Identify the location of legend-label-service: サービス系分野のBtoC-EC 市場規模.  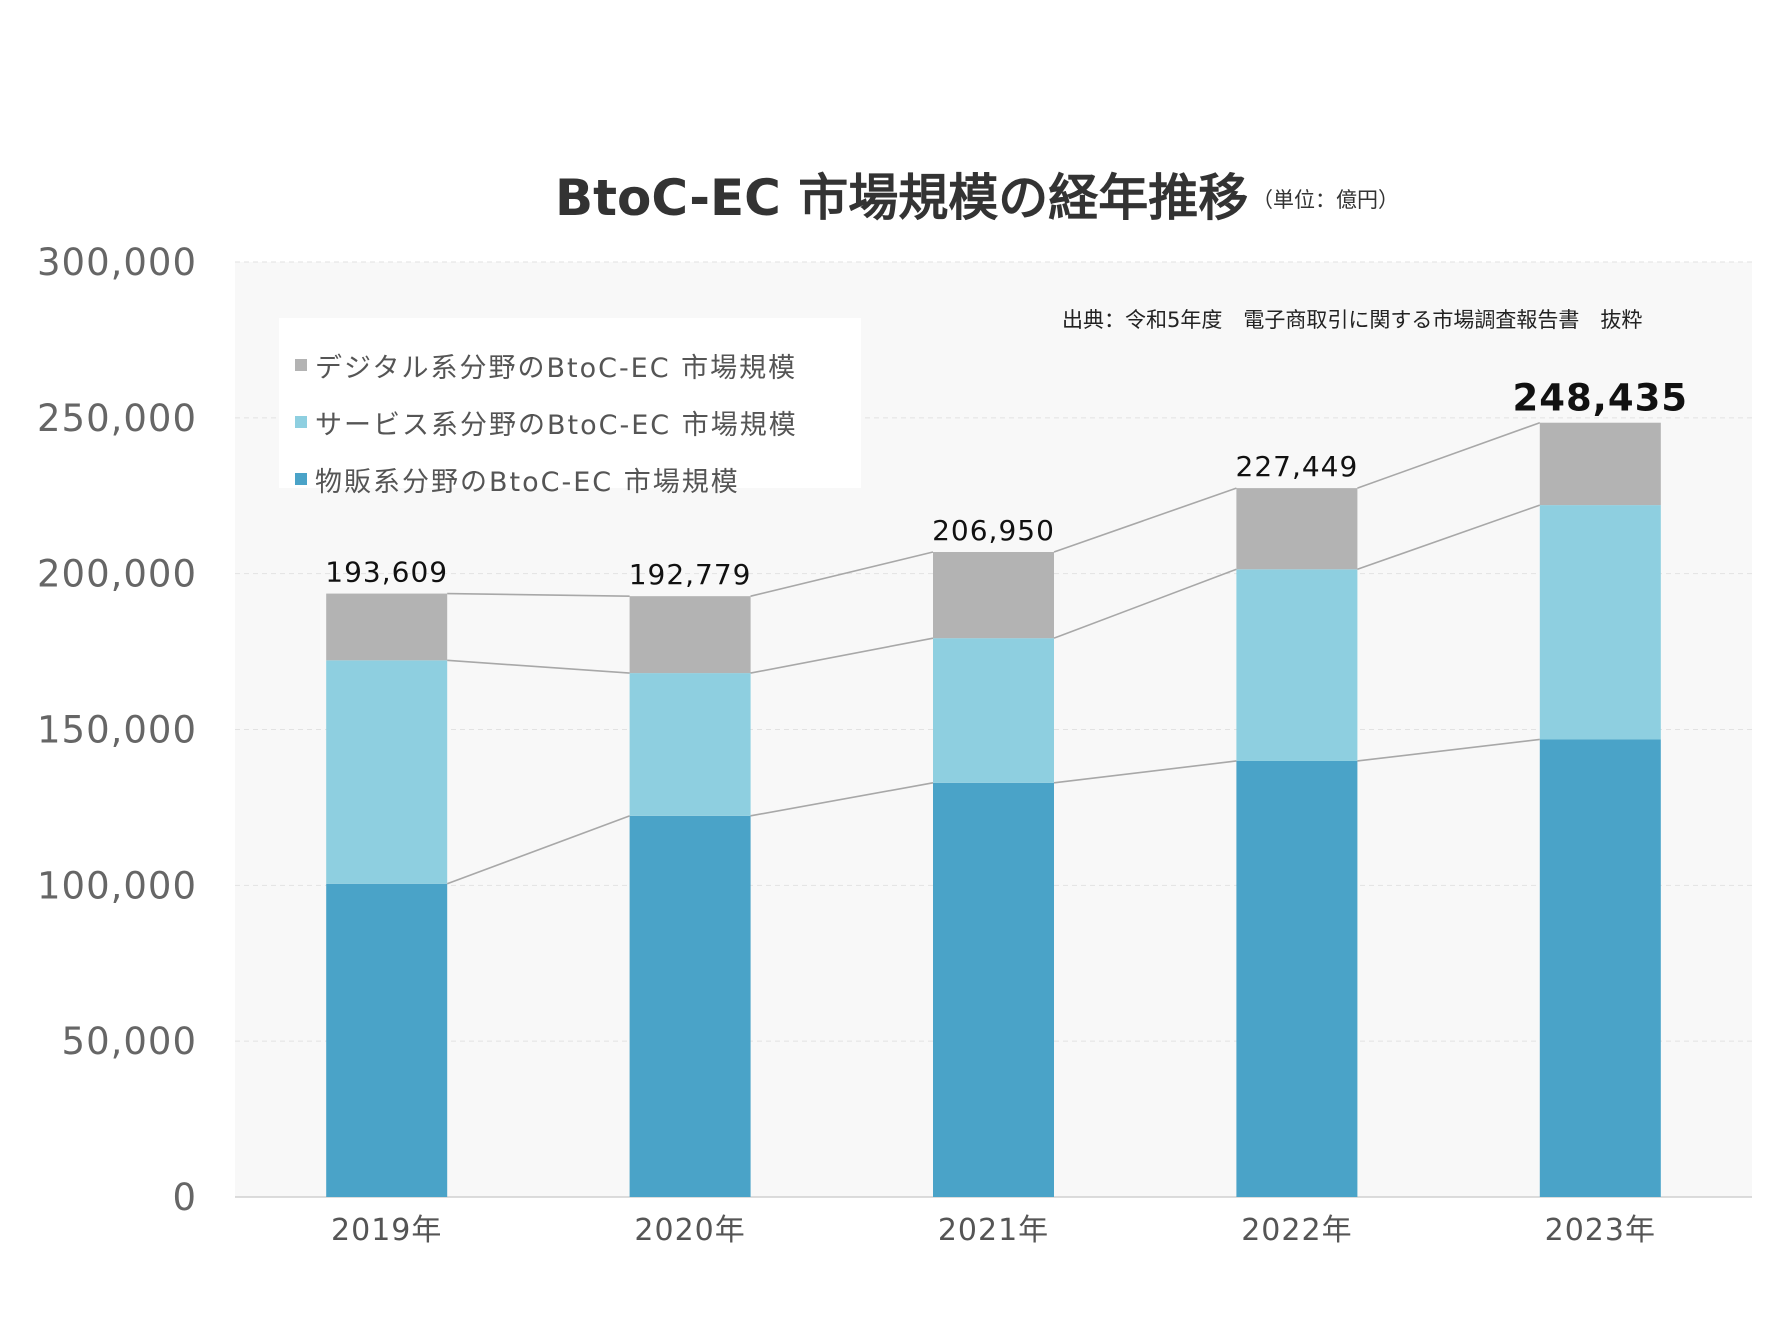
(556, 425).